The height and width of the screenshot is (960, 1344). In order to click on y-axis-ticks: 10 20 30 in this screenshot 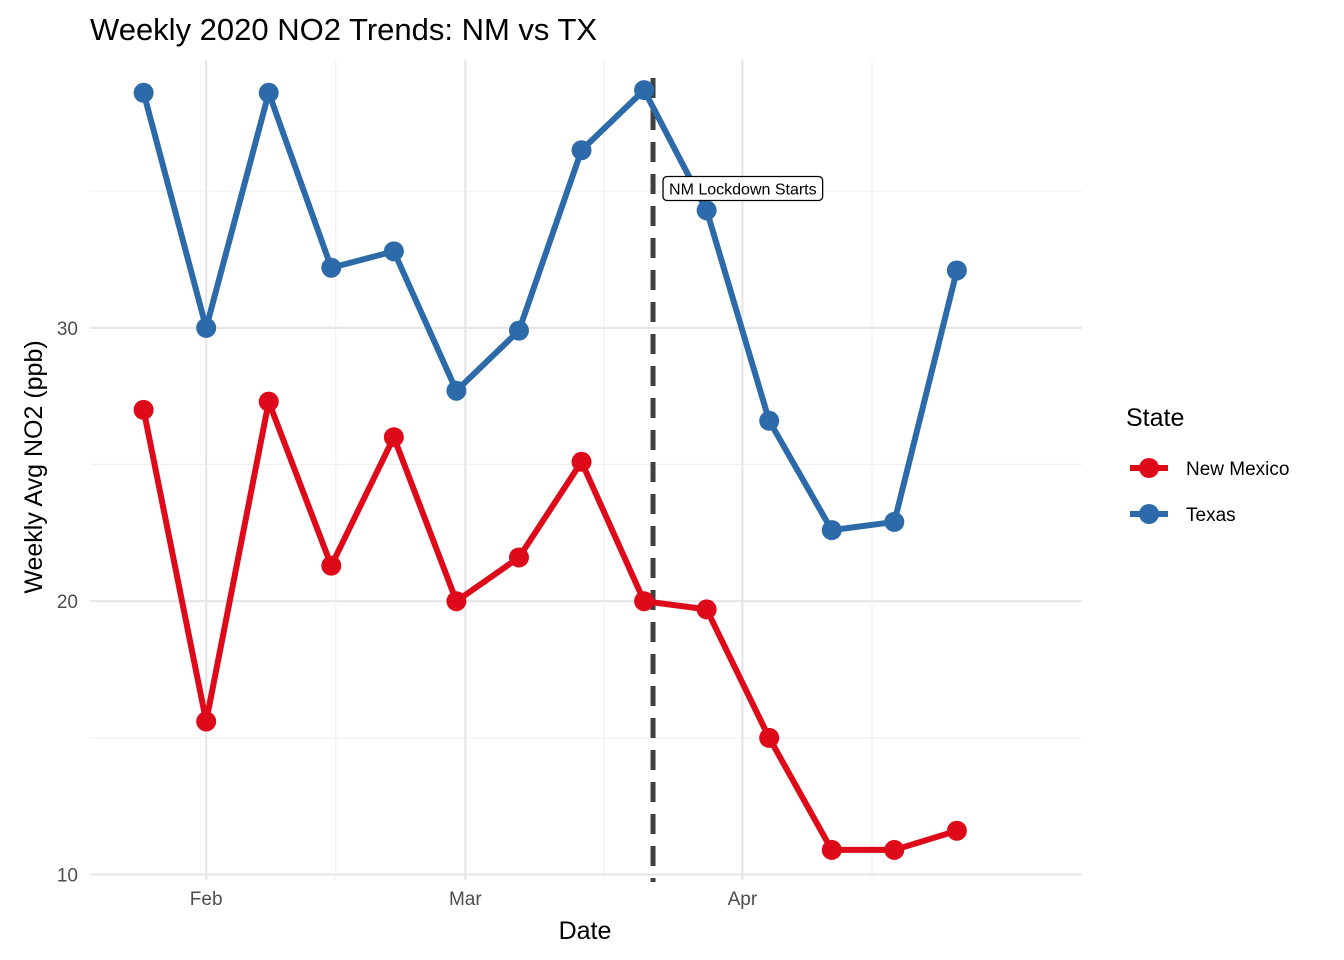, I will do `click(67, 603)`.